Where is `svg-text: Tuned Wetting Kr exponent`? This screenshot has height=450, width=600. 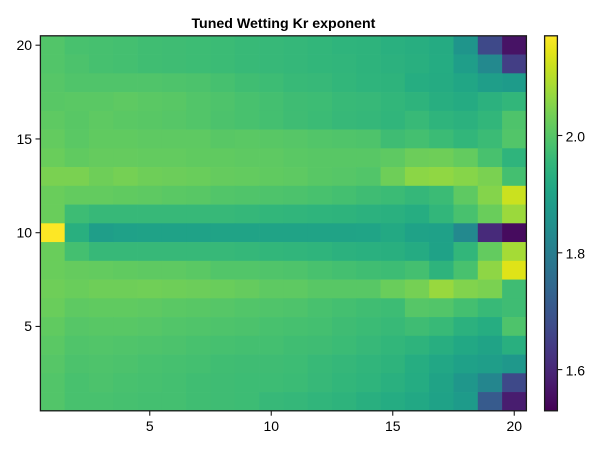 svg-text: Tuned Wetting Kr exponent is located at coordinates (283, 24).